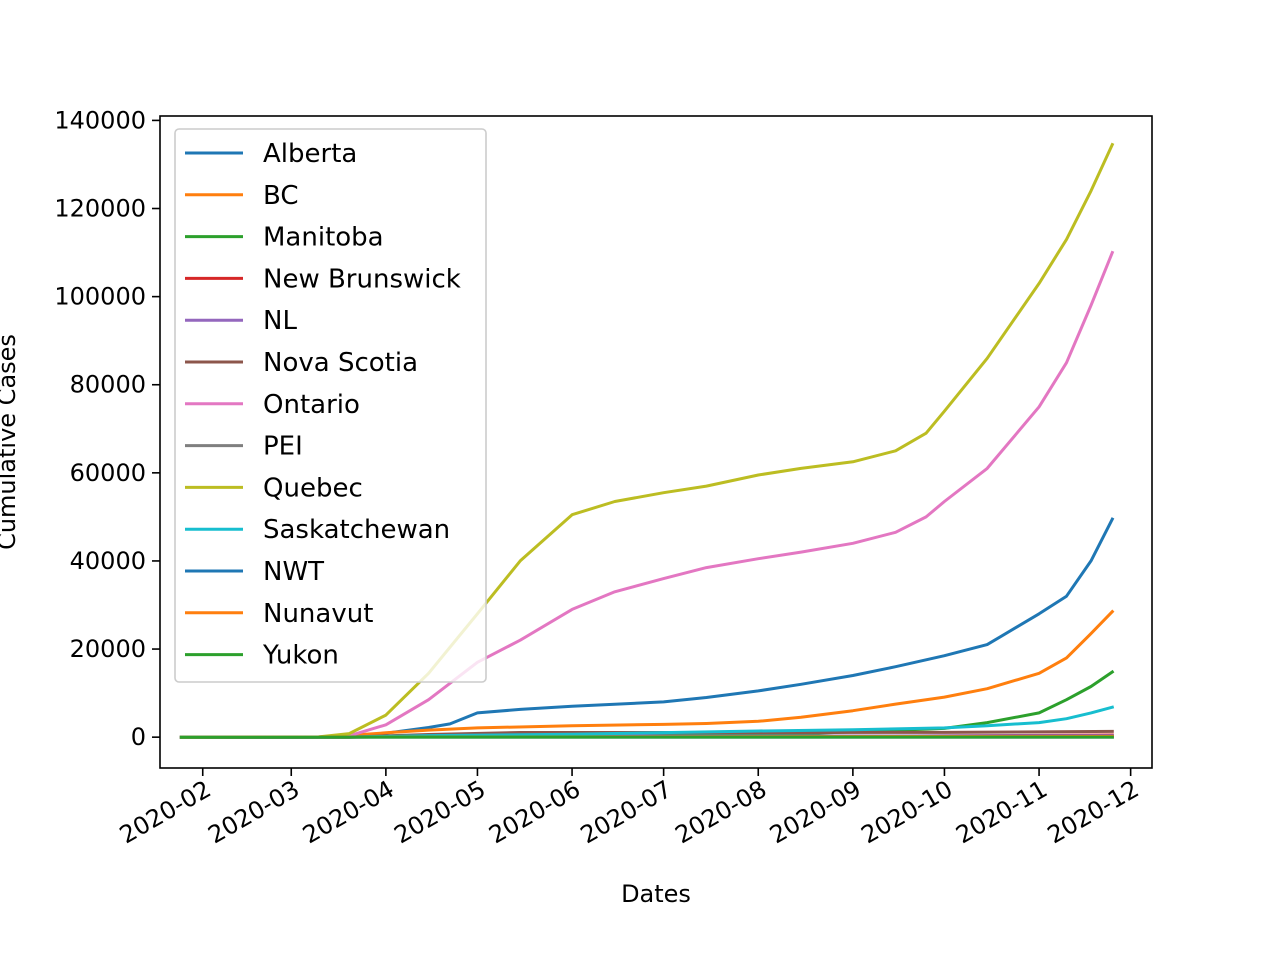 The image size is (1280, 960). I want to click on legend-box, so click(330, 405).